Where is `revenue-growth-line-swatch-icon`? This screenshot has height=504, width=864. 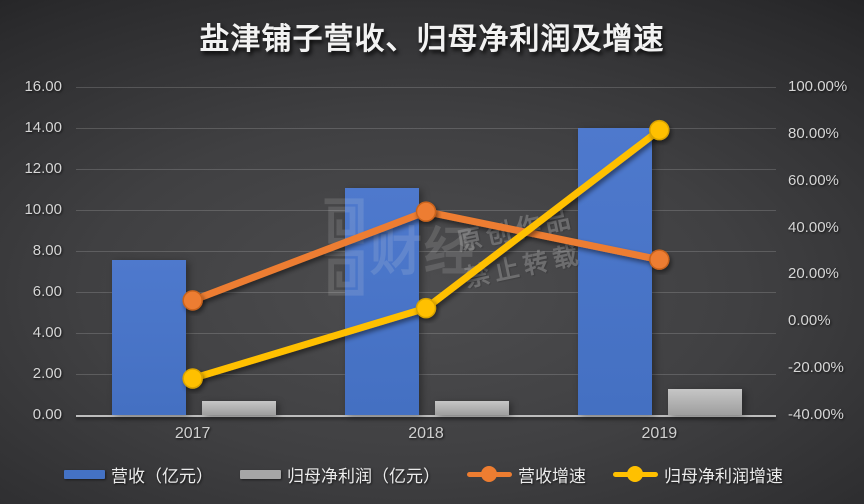
revenue-growth-line-swatch-icon is located at coordinates (489, 474).